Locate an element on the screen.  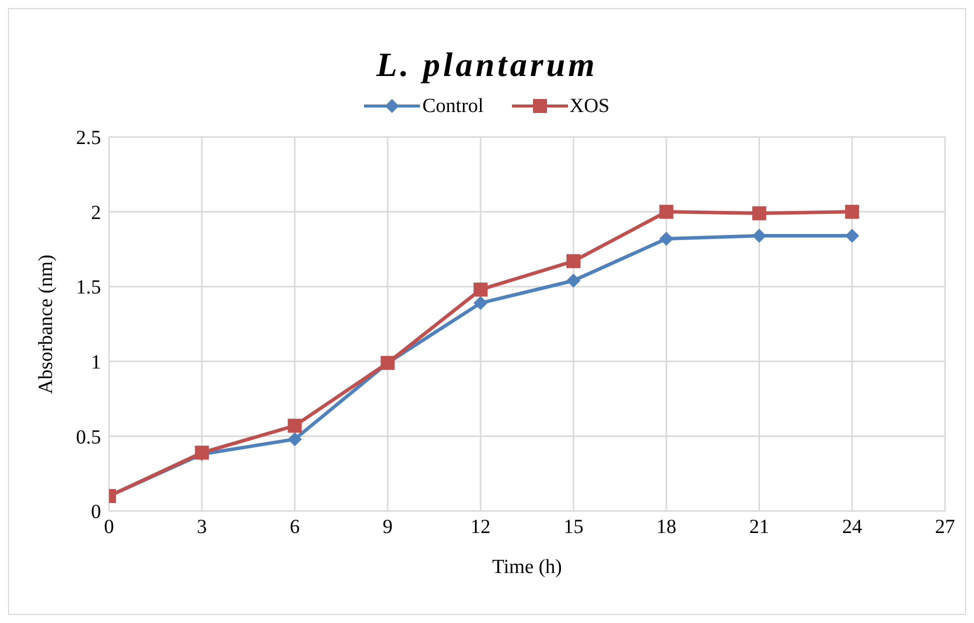
y-tick-label: 2 is located at coordinates (96, 213).